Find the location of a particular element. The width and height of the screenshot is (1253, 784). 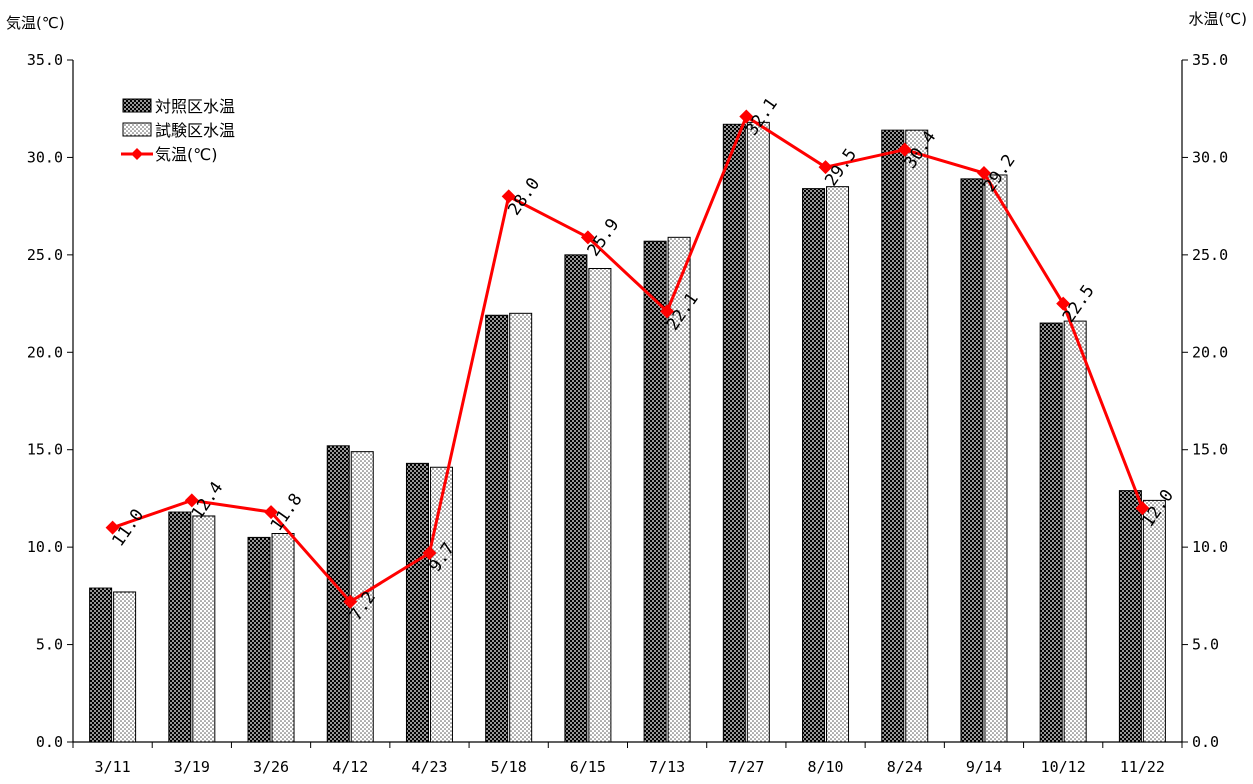

y-tick-label-right: 35.0 is located at coordinates (1210, 60).